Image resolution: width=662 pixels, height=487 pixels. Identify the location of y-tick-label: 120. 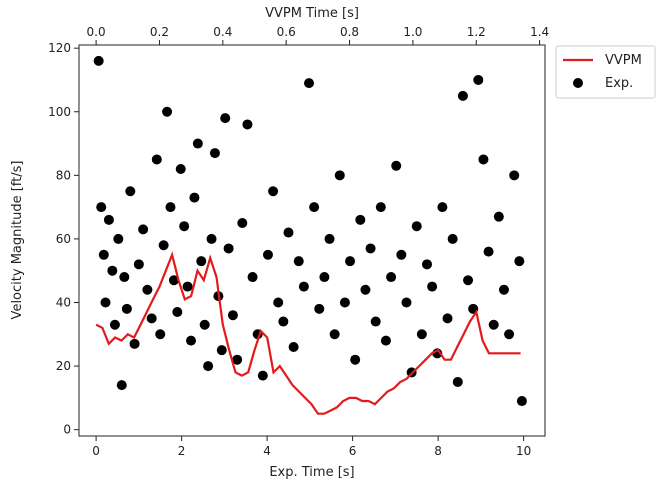
(59, 48).